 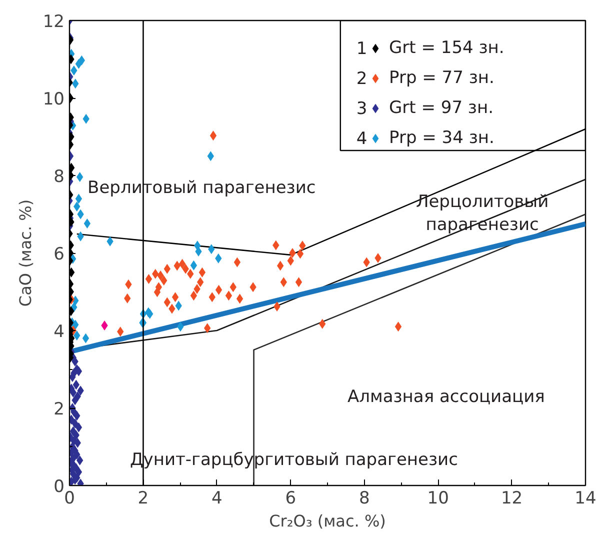 What do you see at coordinates (25, 253) in the screenshot?
I see `y-axis-title: CaO (мас. %)` at bounding box center [25, 253].